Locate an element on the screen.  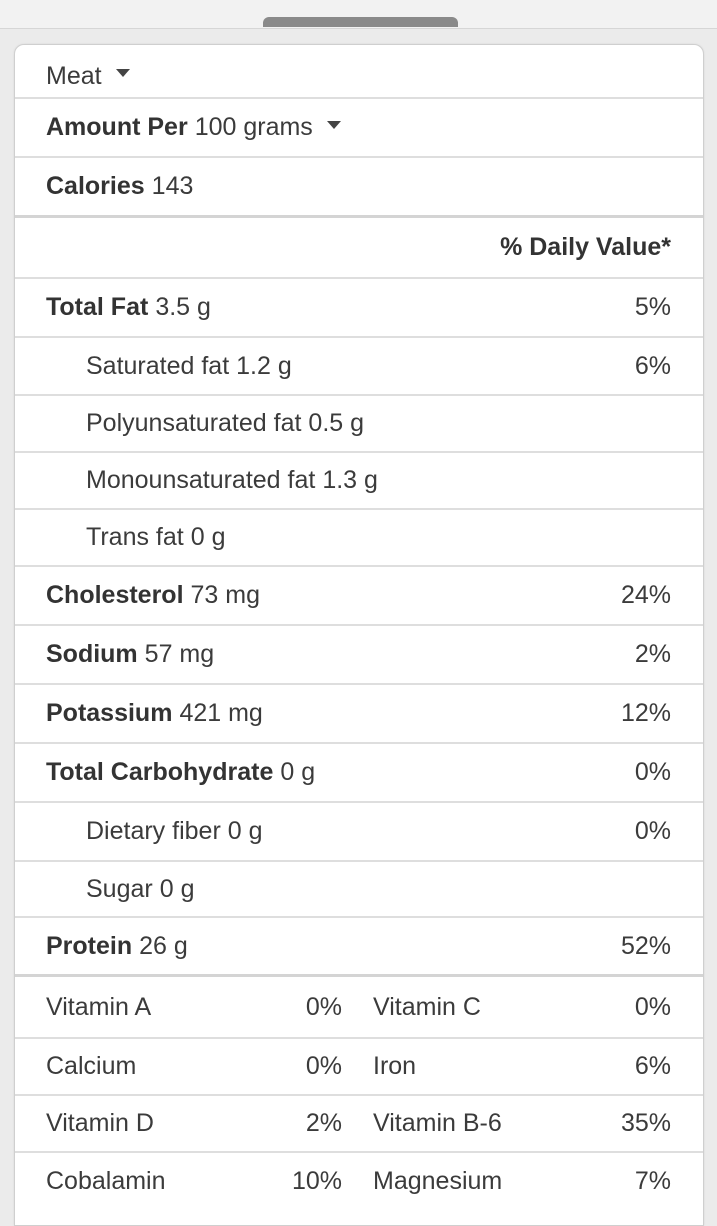
vitamin-name: Calcium is located at coordinates (91, 1066).